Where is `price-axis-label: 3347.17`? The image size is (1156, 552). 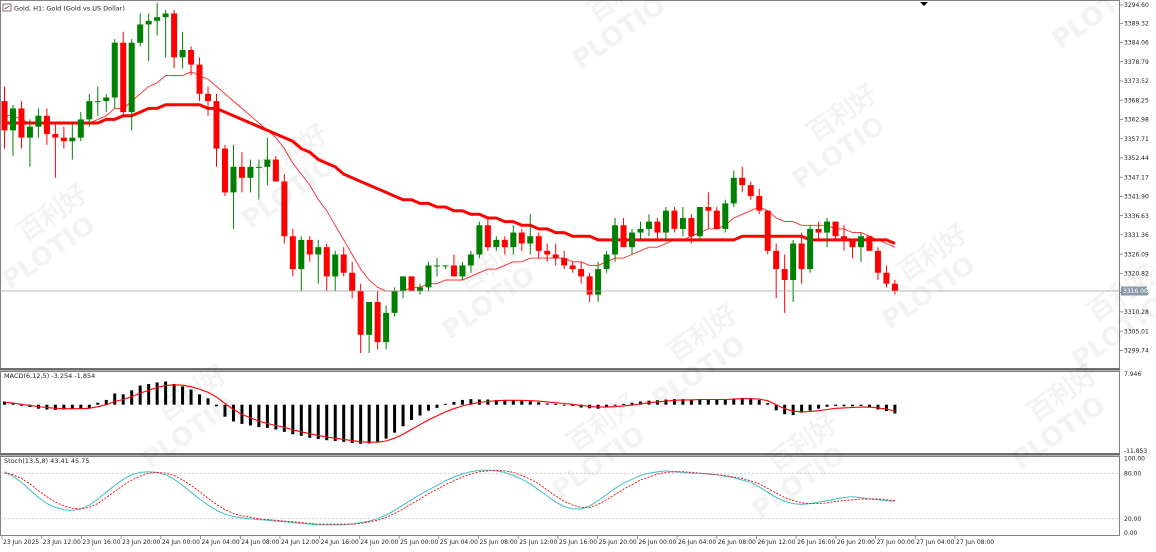
price-axis-label: 3347.17 is located at coordinates (1136, 177).